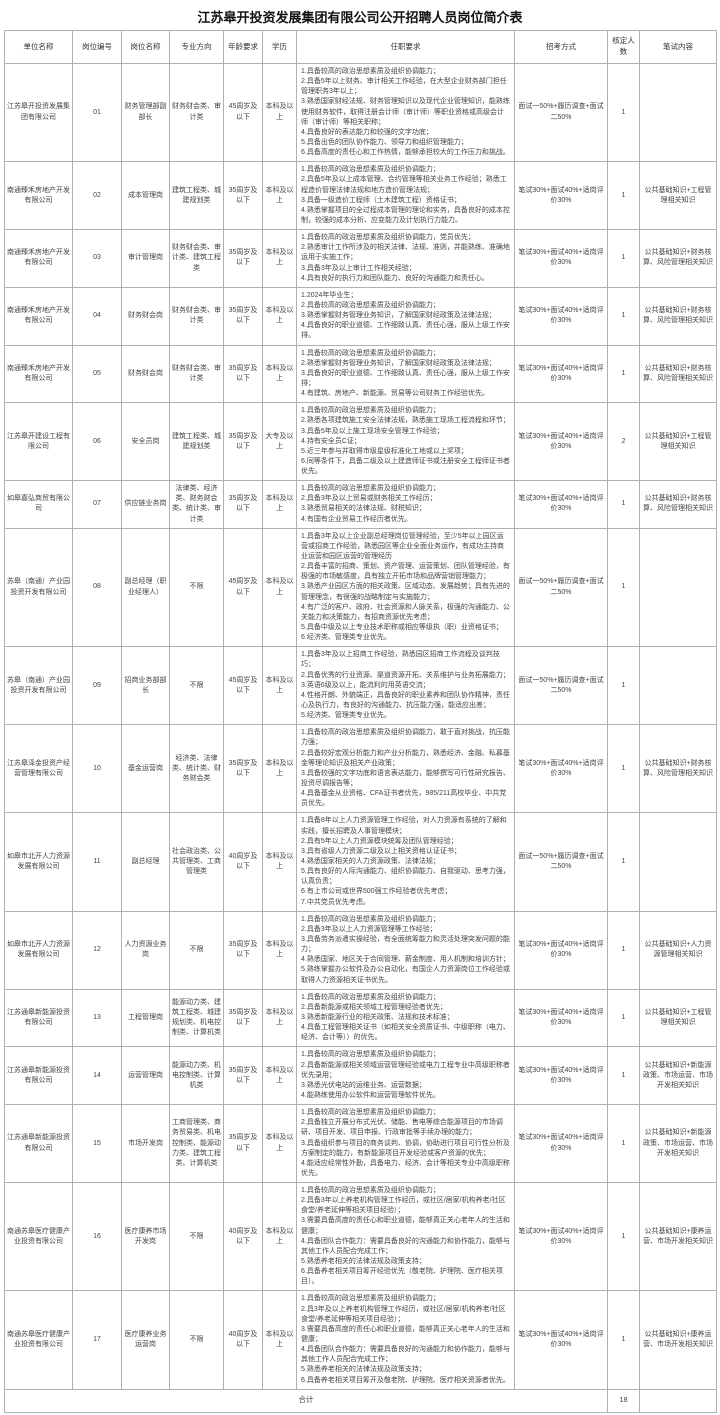  Describe the element at coordinates (145, 686) in the screenshot. I see `cell-position: 招商业务部部长` at that location.